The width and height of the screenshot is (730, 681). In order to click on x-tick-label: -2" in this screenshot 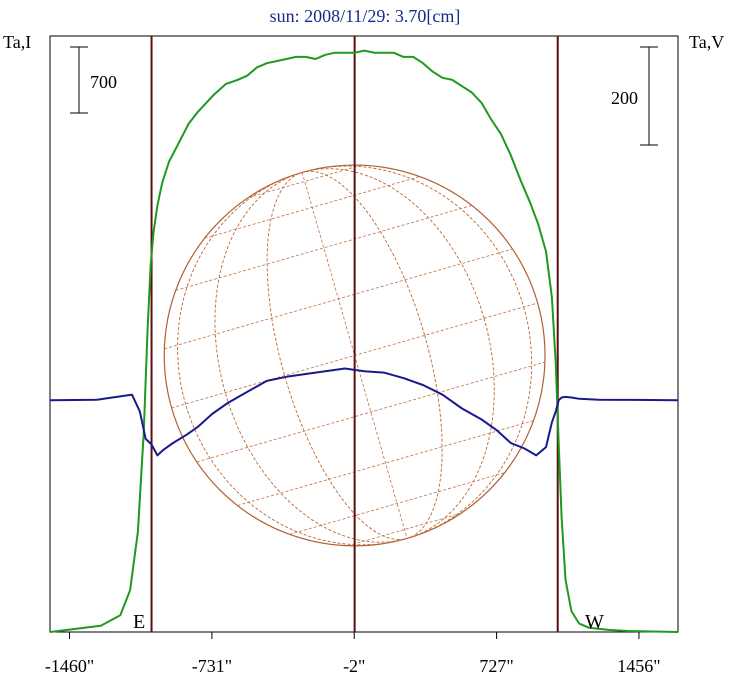, I will do `click(354, 666)`.